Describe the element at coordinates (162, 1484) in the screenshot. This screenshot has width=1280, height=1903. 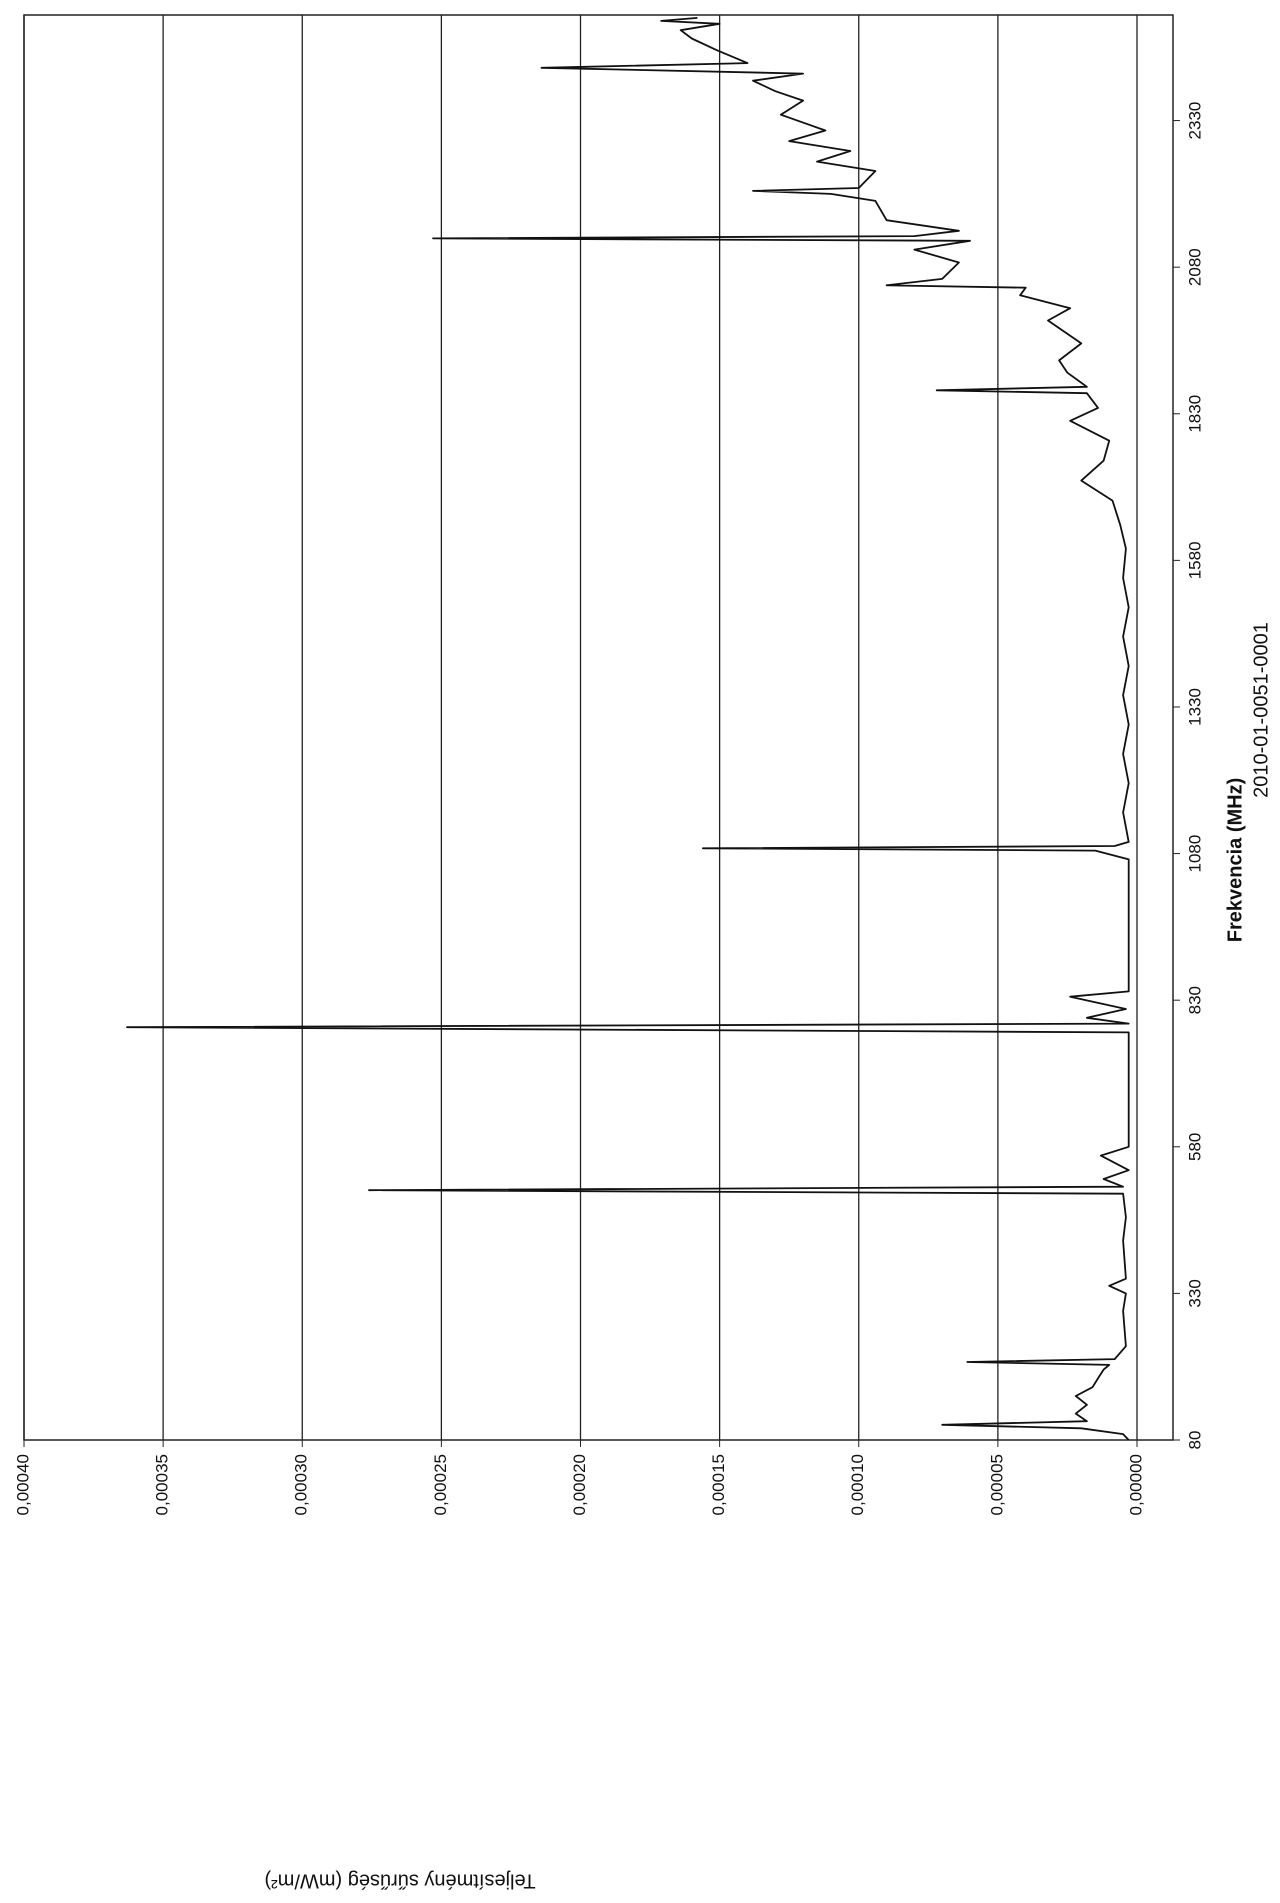
I see `y-tick-label: 0,00035` at that location.